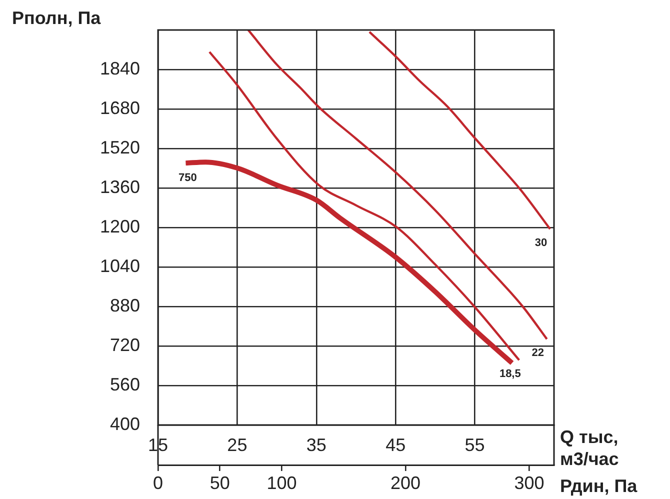  What do you see at coordinates (405, 482) in the screenshot?
I see `x2-tick-label: 200` at bounding box center [405, 482].